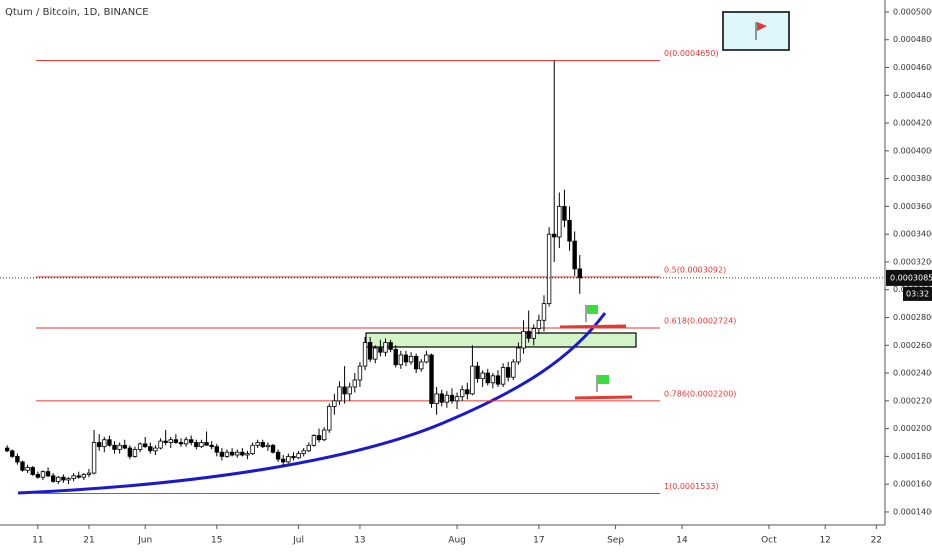 Image resolution: width=932 pixels, height=554 pixels. I want to click on y-tick-label: 0.0002600, so click(912, 345).